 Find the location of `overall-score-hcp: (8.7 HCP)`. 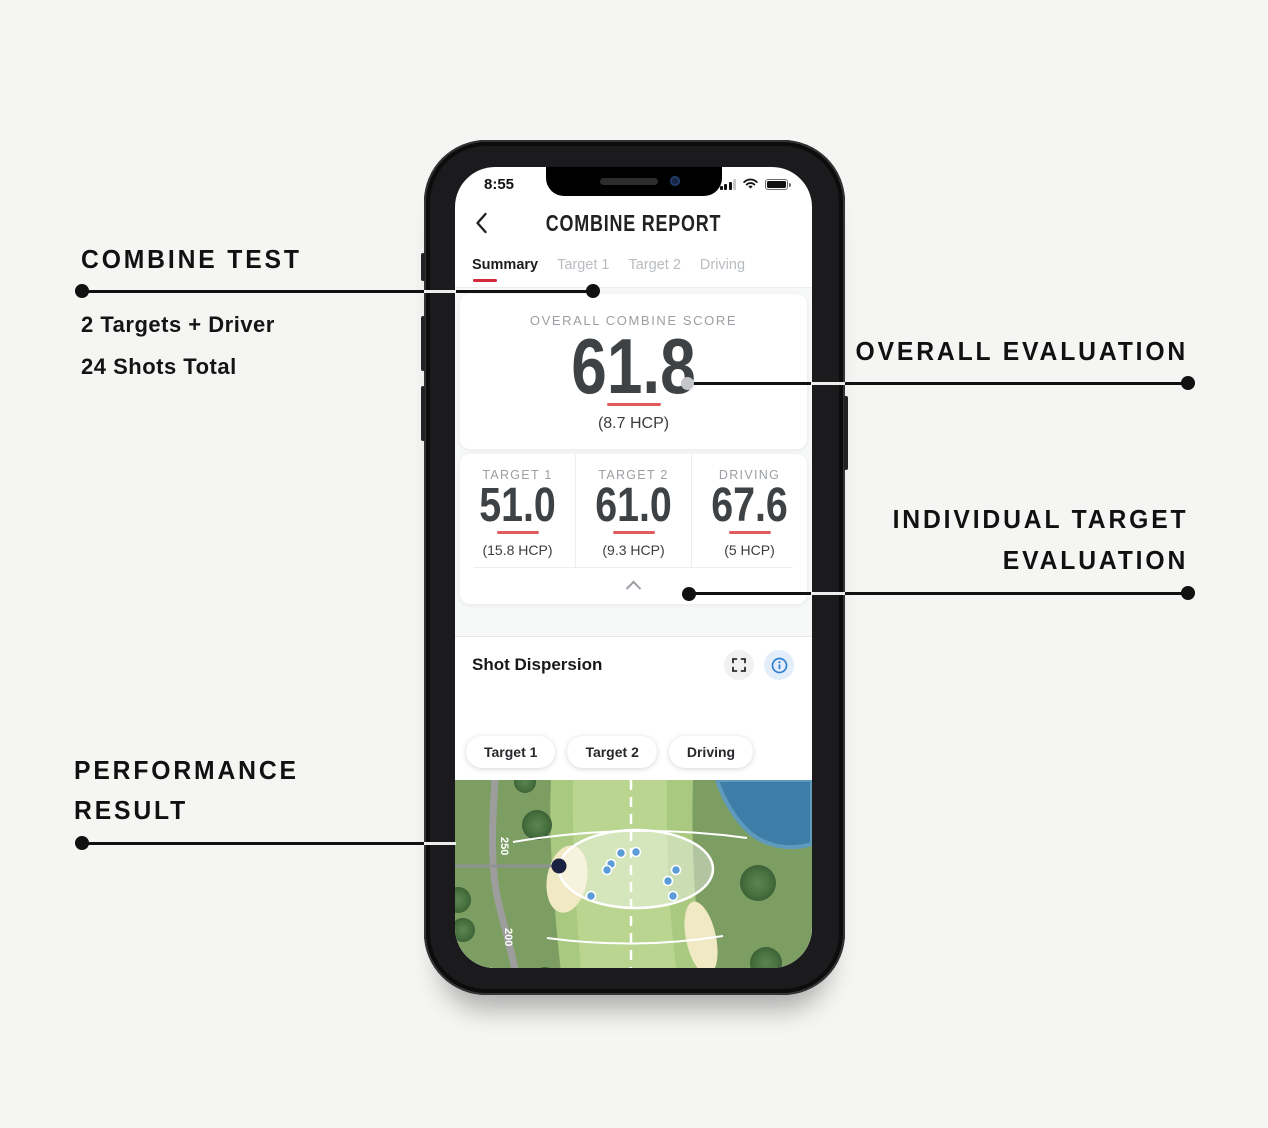

overall-score-hcp: (8.7 HCP) is located at coordinates (633, 423).